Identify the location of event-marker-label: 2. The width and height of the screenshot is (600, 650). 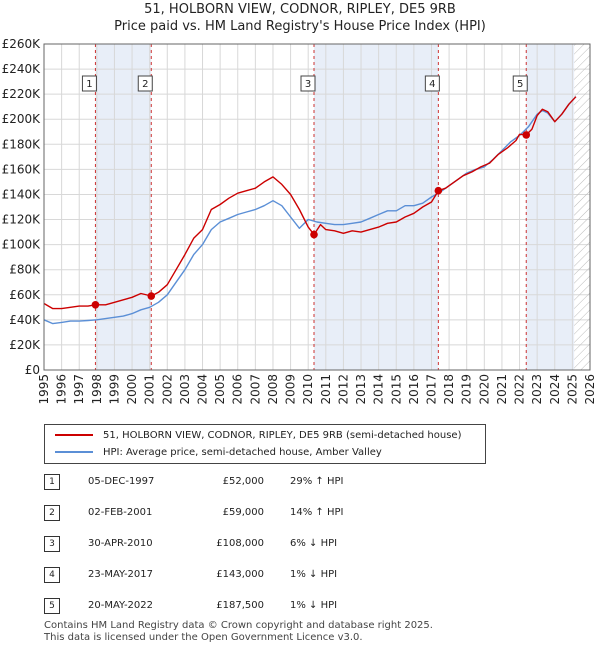
(145, 84).